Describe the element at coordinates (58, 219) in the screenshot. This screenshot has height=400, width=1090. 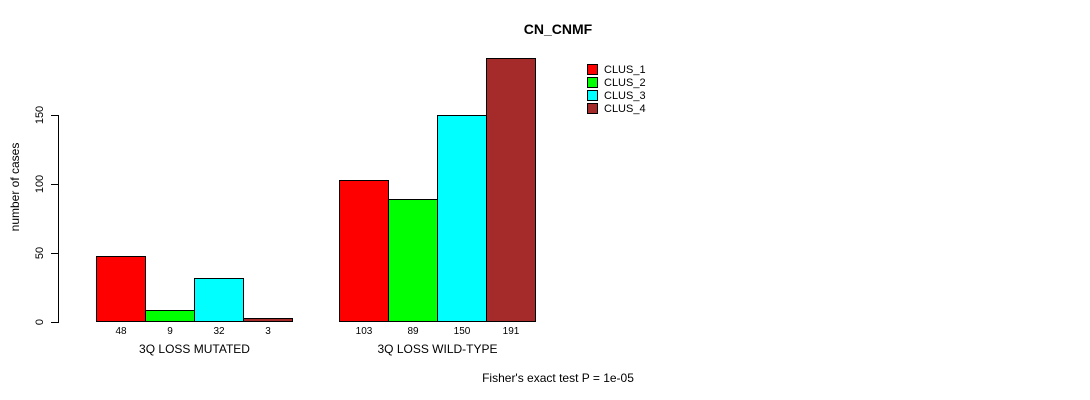
I see `y-axis-line` at that location.